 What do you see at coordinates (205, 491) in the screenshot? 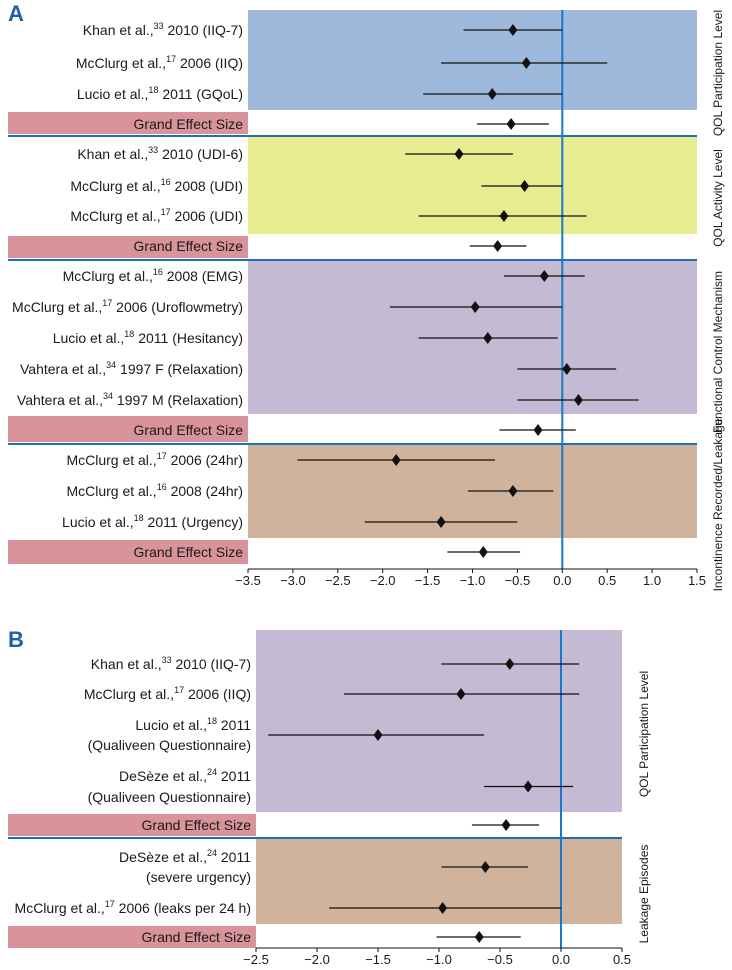
I see `study-detail: 2008 (24hr)` at bounding box center [205, 491].